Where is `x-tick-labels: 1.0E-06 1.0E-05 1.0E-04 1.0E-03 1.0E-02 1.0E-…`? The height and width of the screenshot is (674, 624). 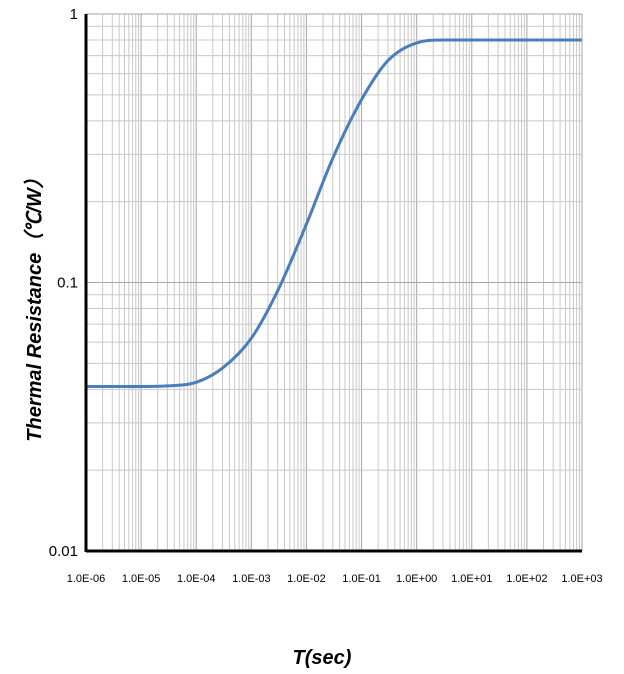 x-tick-labels: 1.0E-06 1.0E-05 1.0E-04 1.0E-03 1.0E-02 1.0E-… is located at coordinates (335, 579).